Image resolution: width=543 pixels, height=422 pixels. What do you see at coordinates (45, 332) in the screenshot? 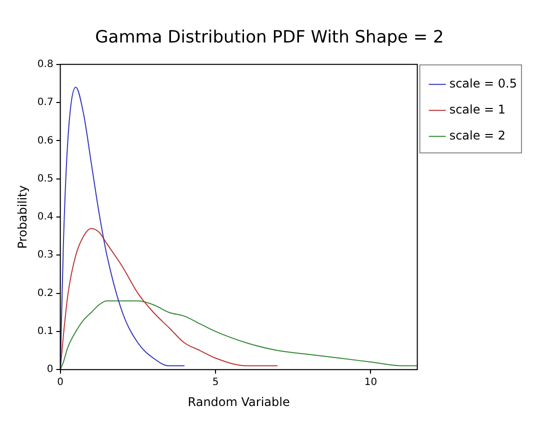
I see `y-tick-label: 0.1` at bounding box center [45, 332].